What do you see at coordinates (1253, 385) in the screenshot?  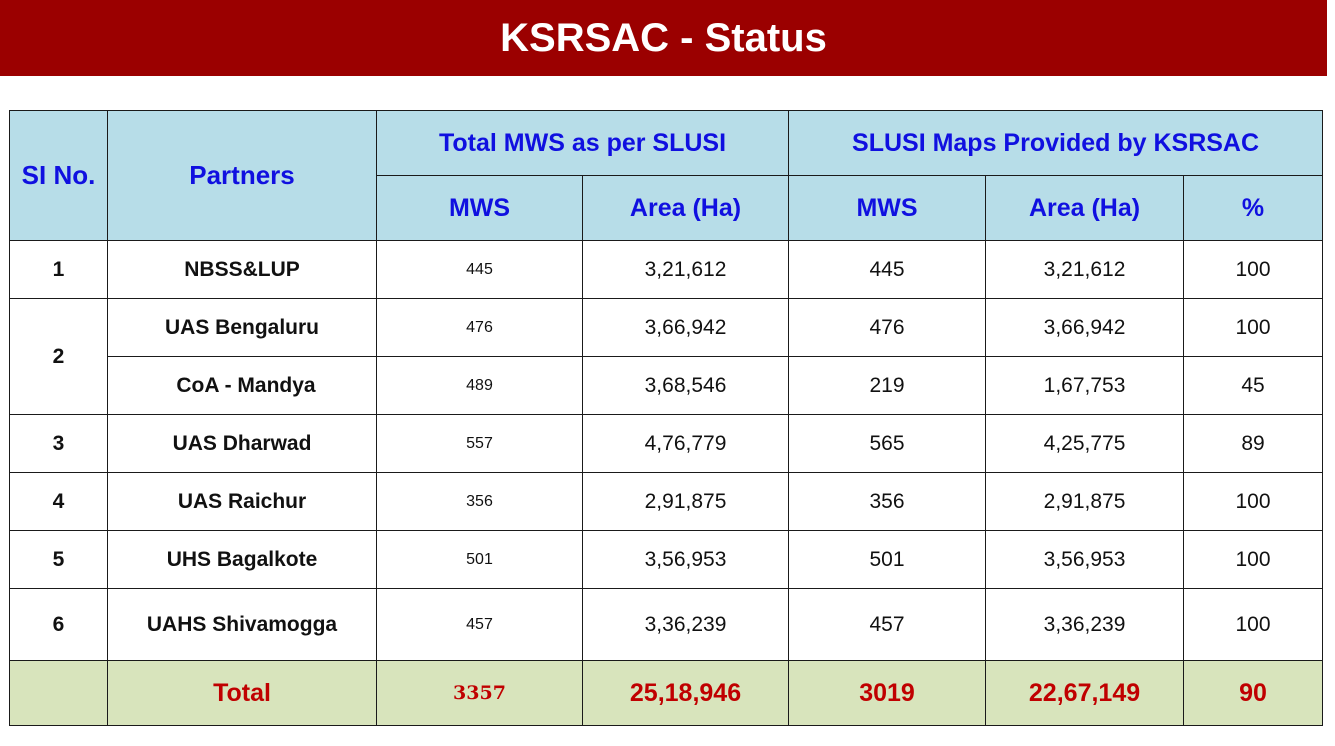 I see `percent-cell: 45` at bounding box center [1253, 385].